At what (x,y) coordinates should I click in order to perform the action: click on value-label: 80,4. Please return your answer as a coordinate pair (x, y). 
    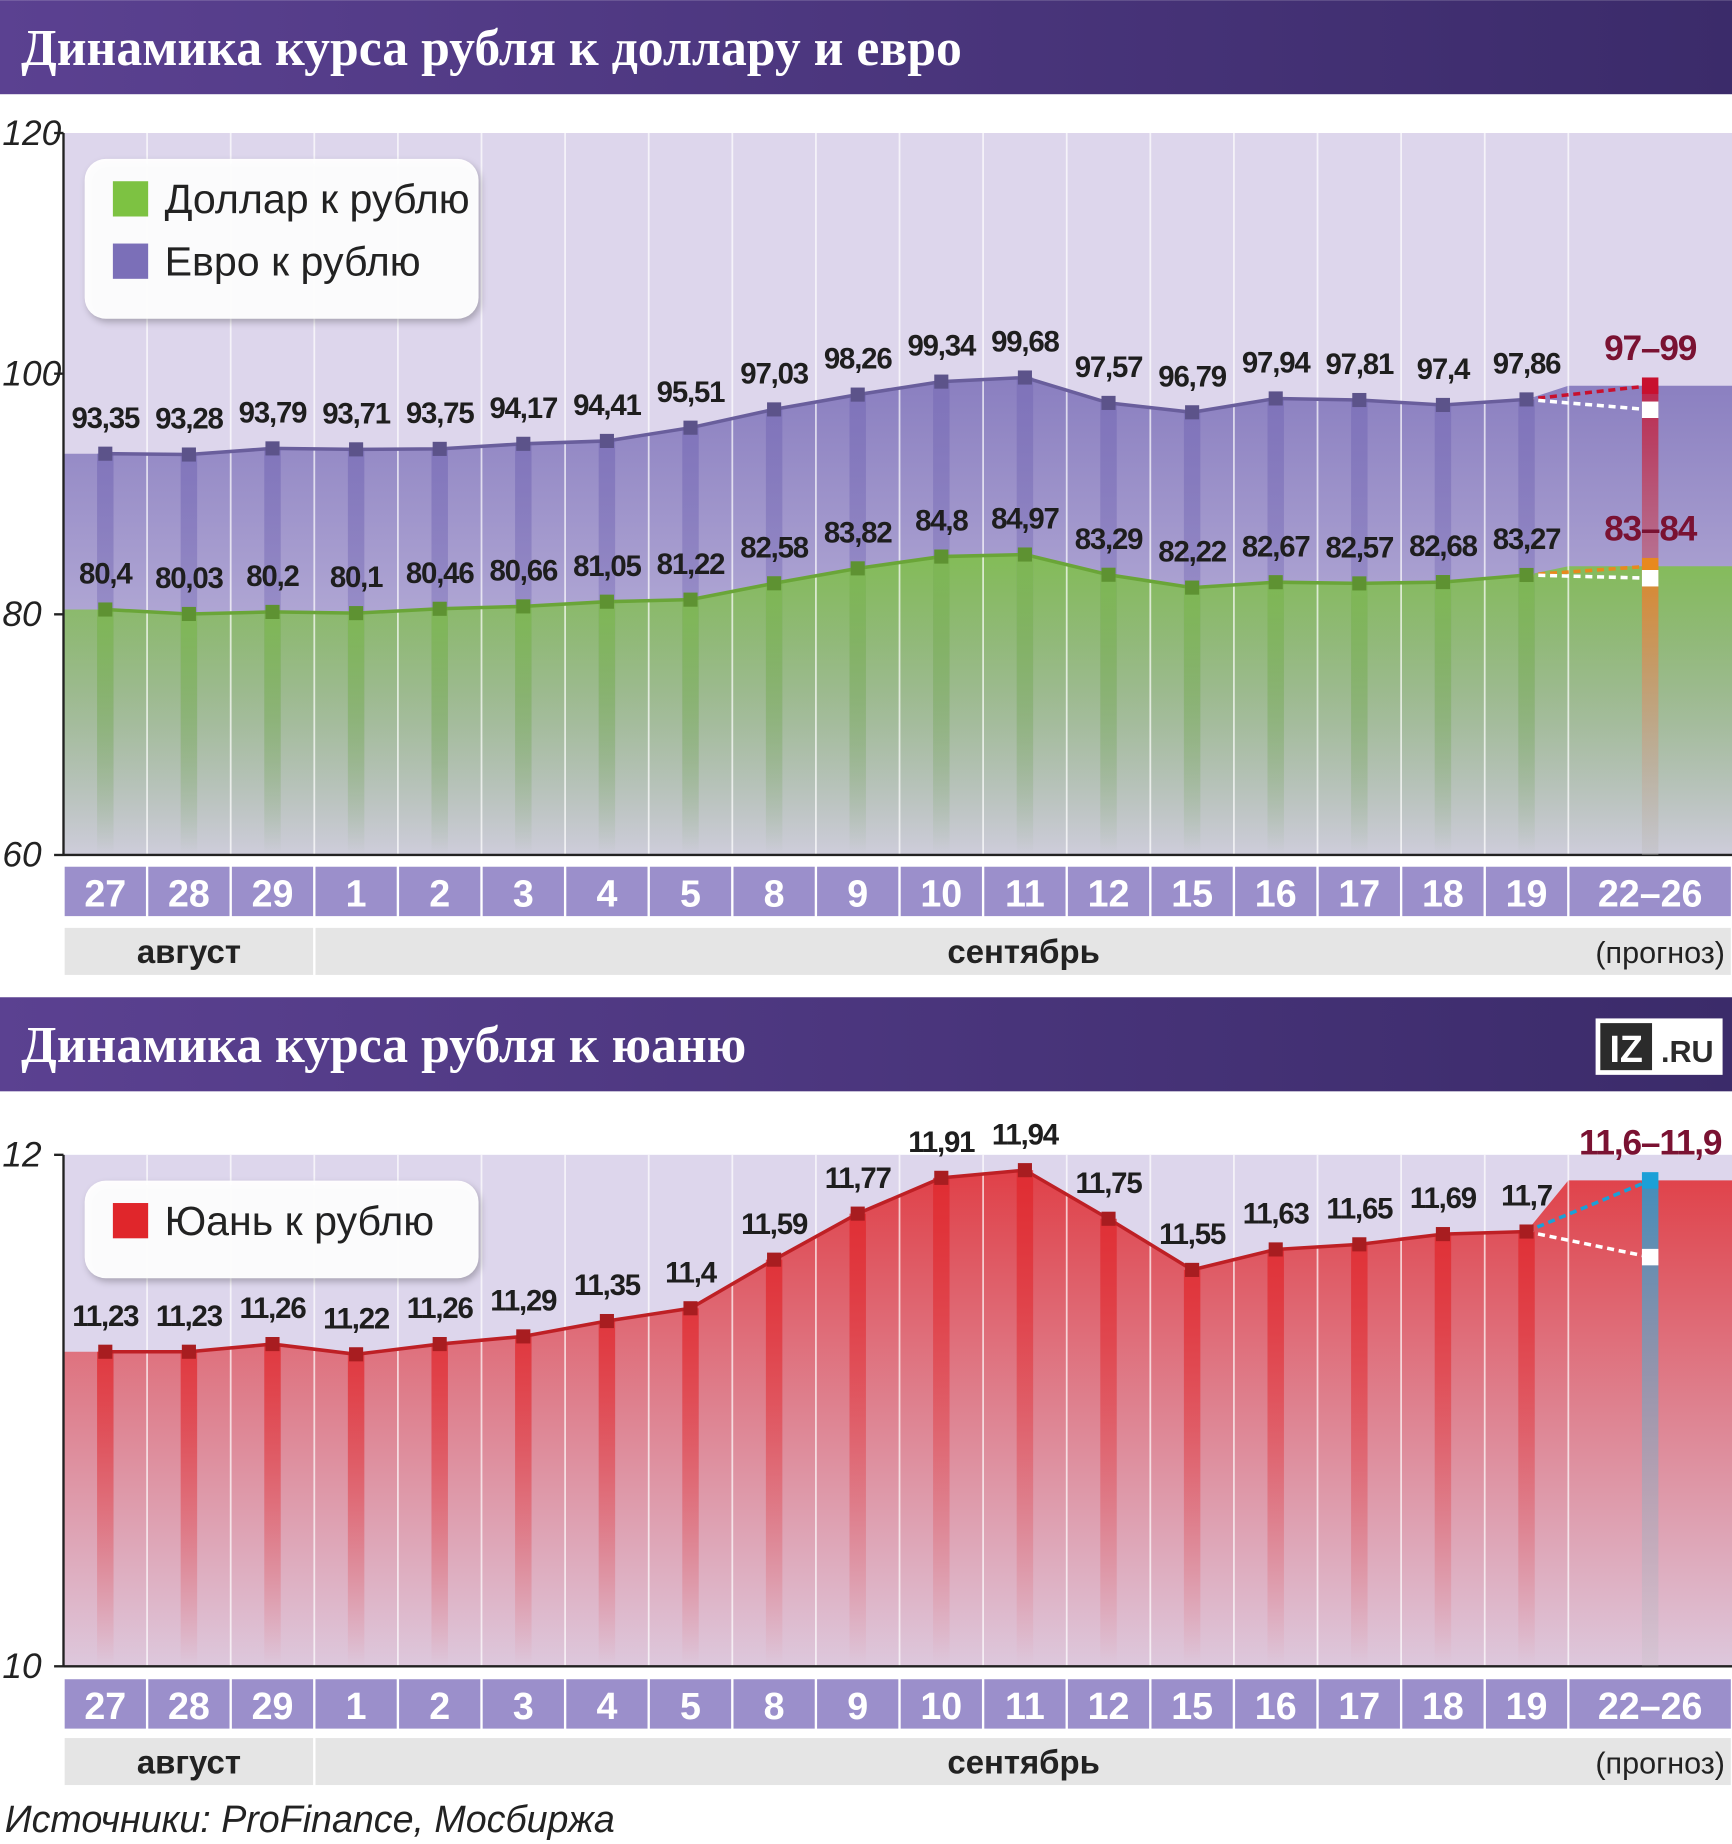
    Looking at the image, I should click on (106, 574).